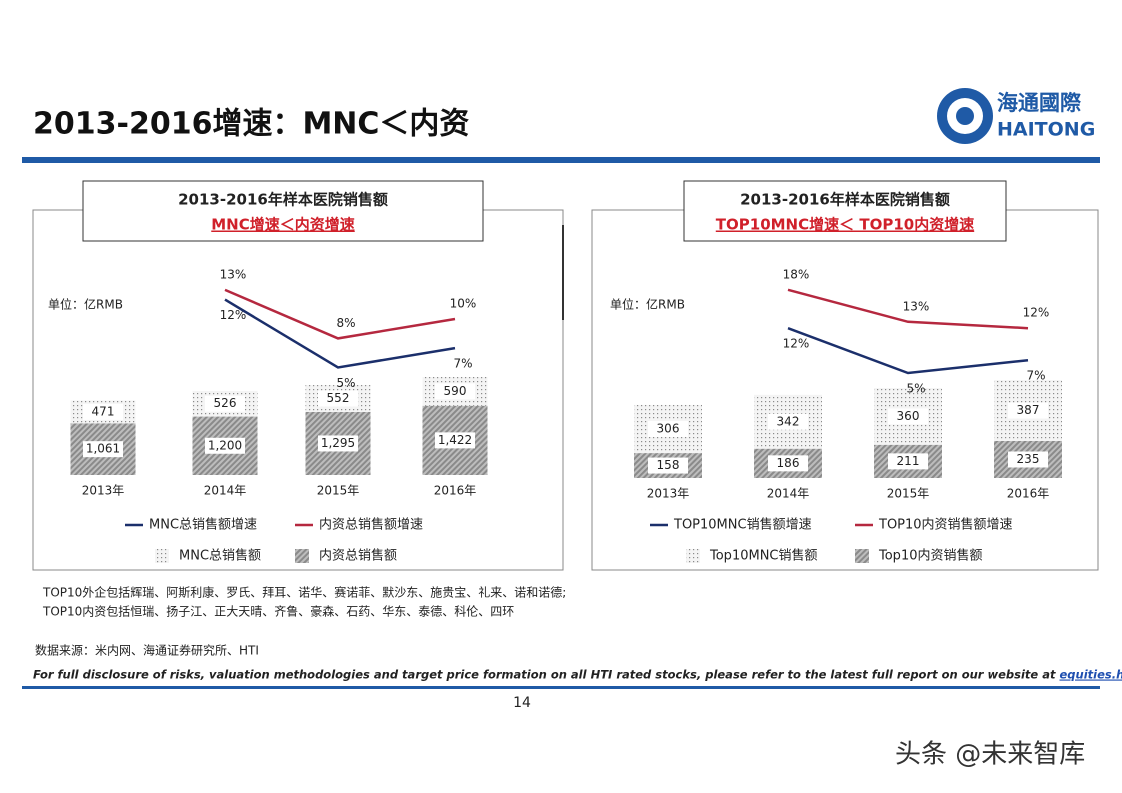 This screenshot has height=793, width=1122. I want to click on data-label: 471, so click(103, 411).